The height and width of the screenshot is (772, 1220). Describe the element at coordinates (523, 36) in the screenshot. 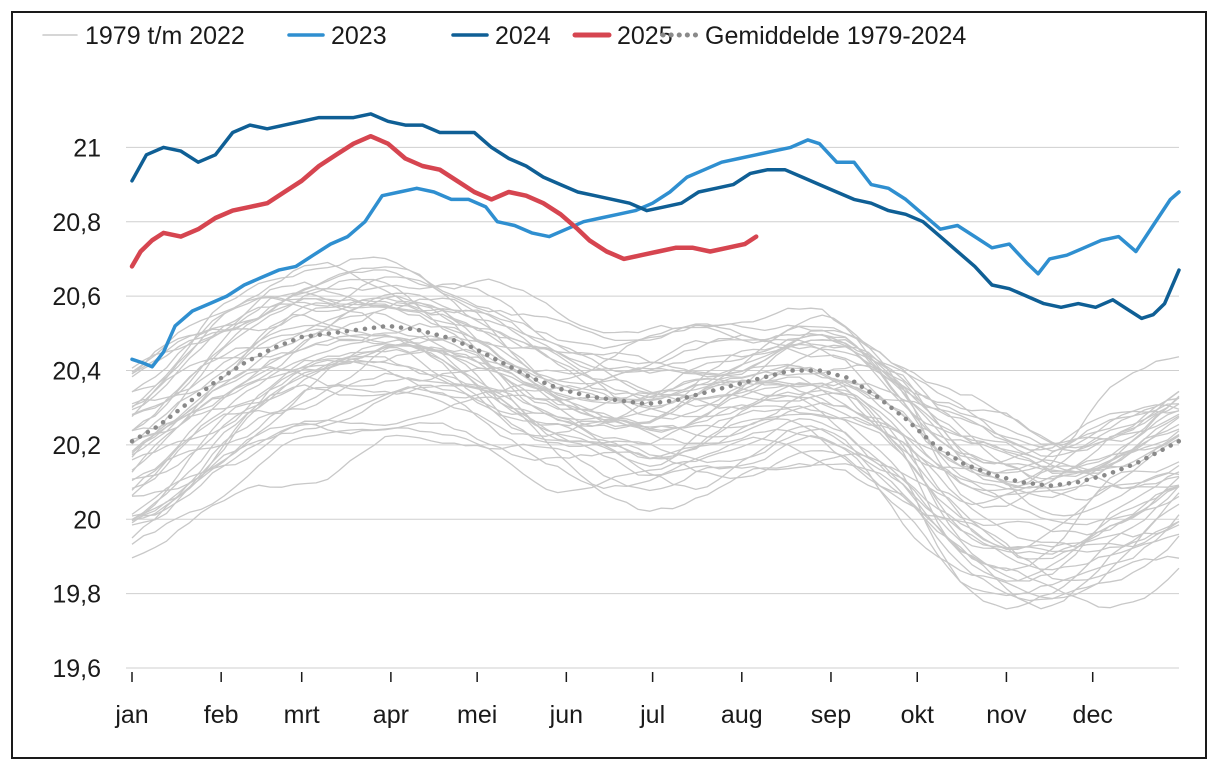

I see `legend-label: 2024` at that location.